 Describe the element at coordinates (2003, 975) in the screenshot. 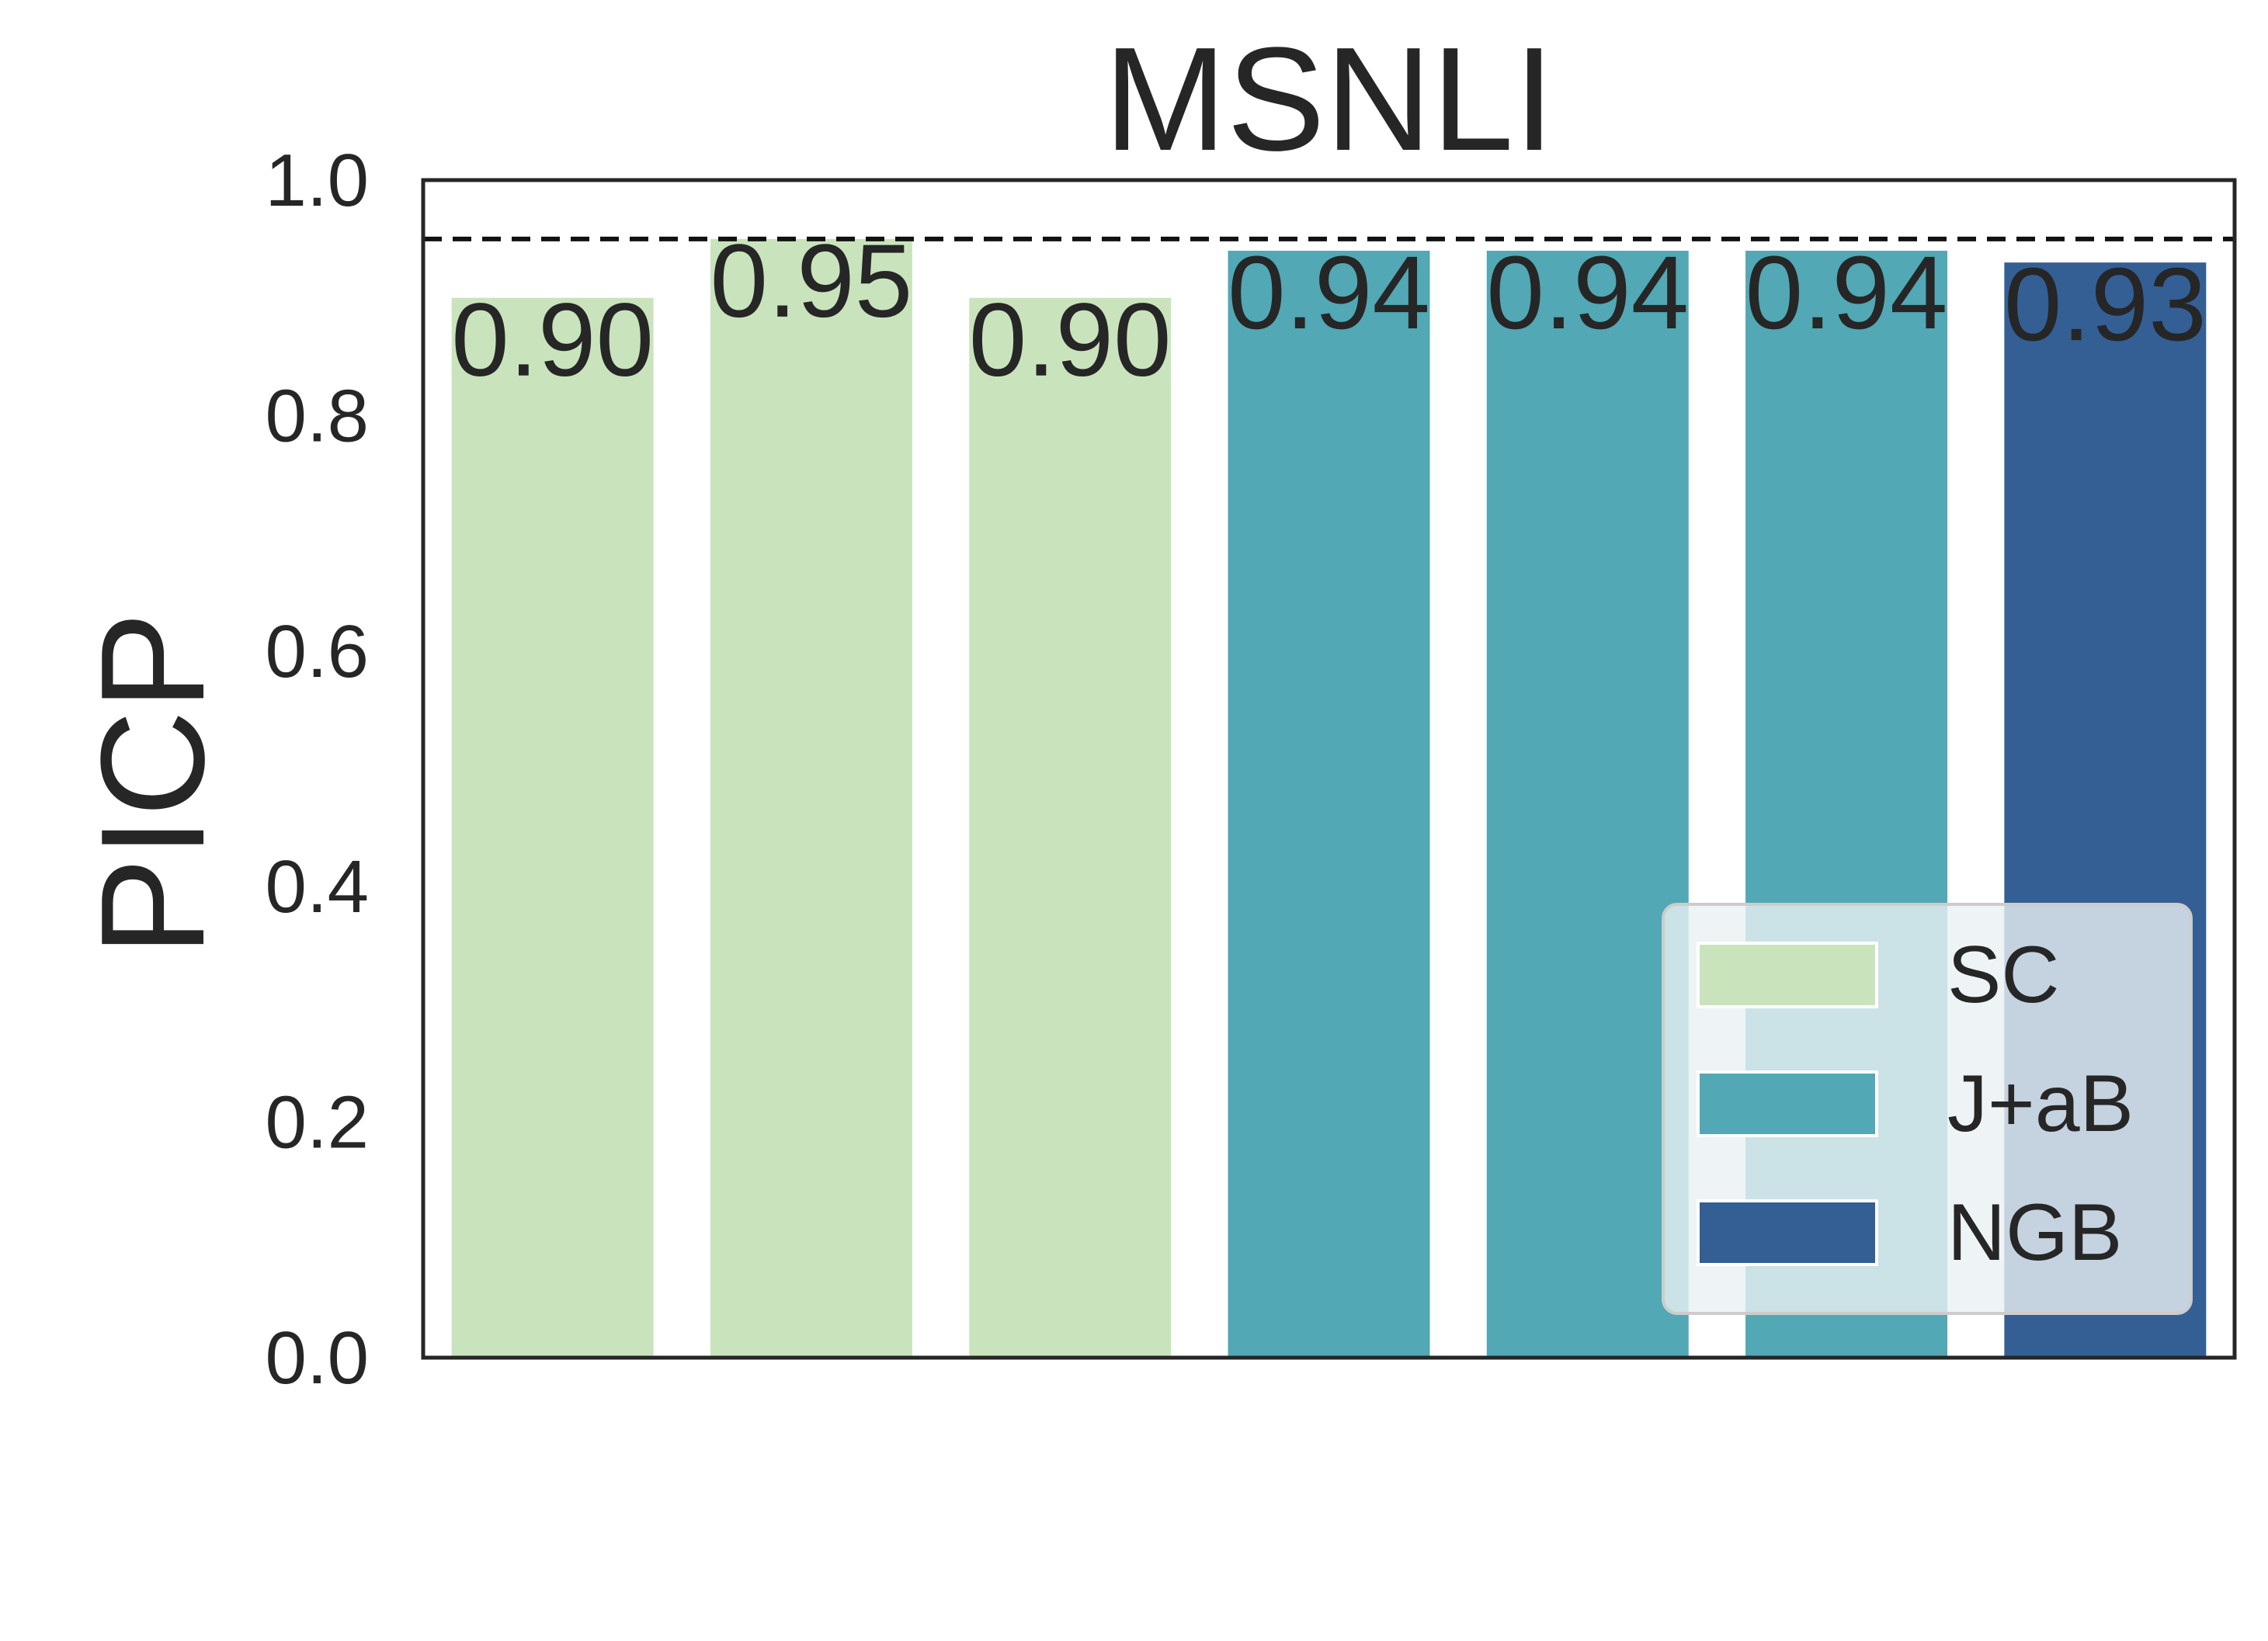

I see `legend-label: SC` at that location.